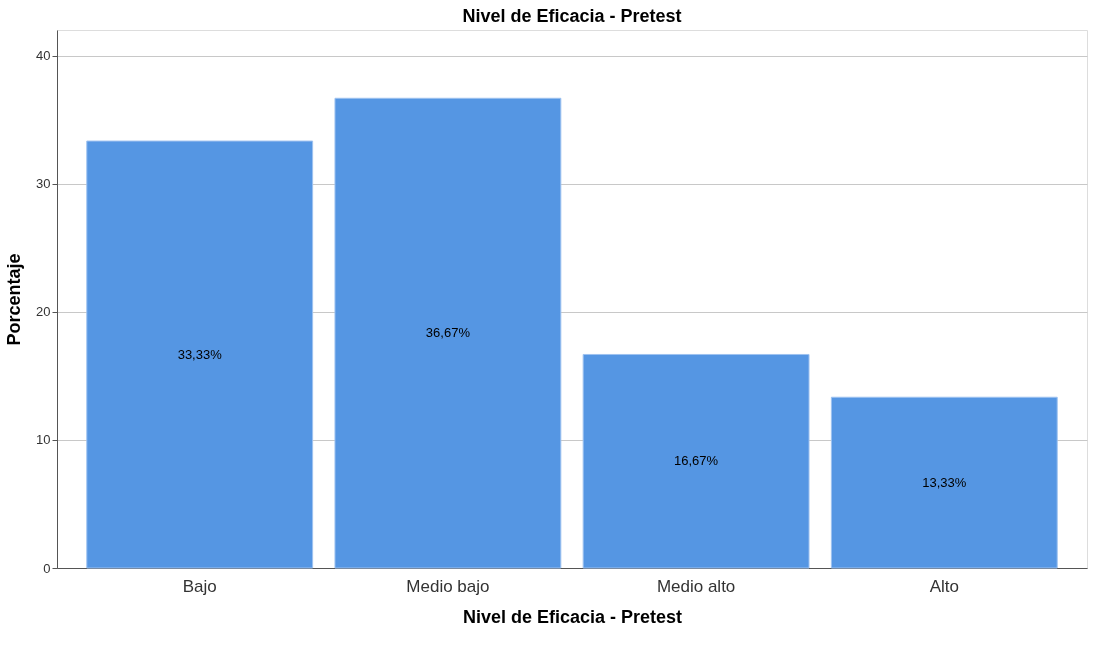 The height and width of the screenshot is (657, 1117). I want to click on data-label: 16,67%, so click(696, 461).